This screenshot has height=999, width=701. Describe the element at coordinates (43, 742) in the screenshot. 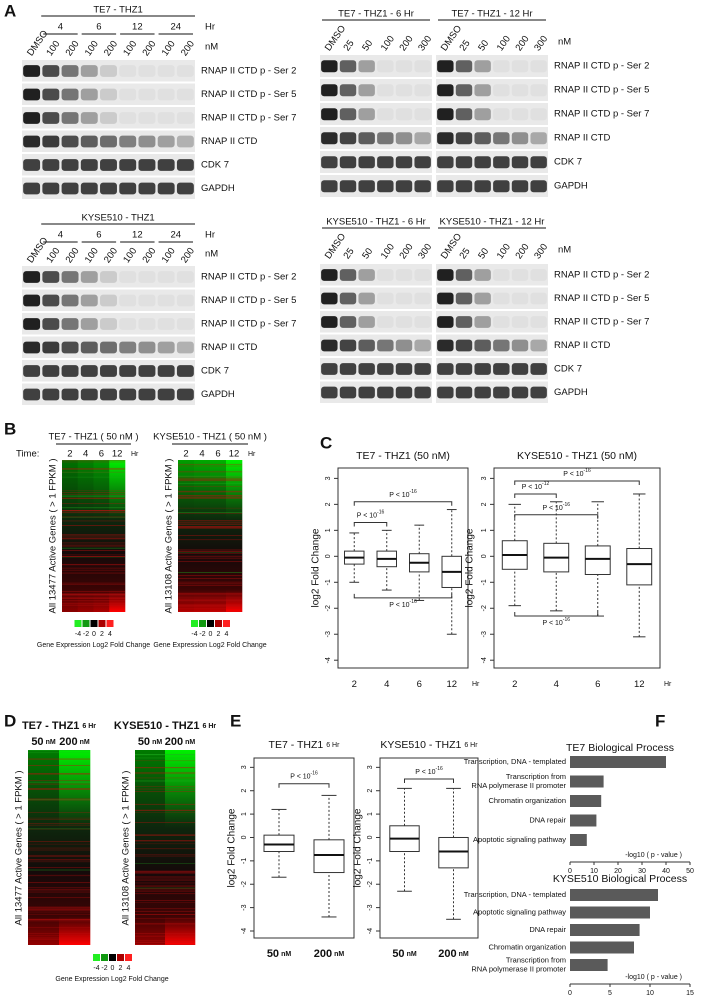

I see `dose-label: 50 nM` at that location.